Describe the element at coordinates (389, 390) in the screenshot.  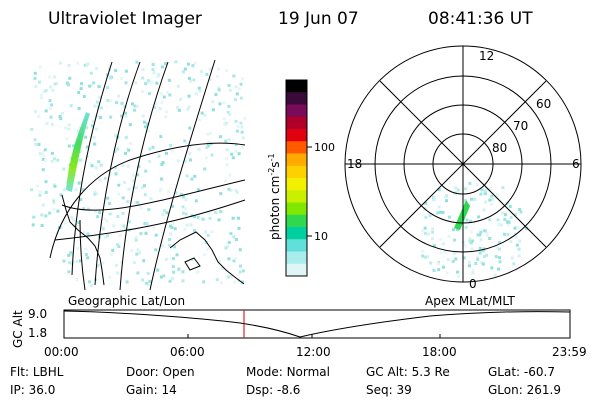
I see `status-seq: Seq: 39` at that location.